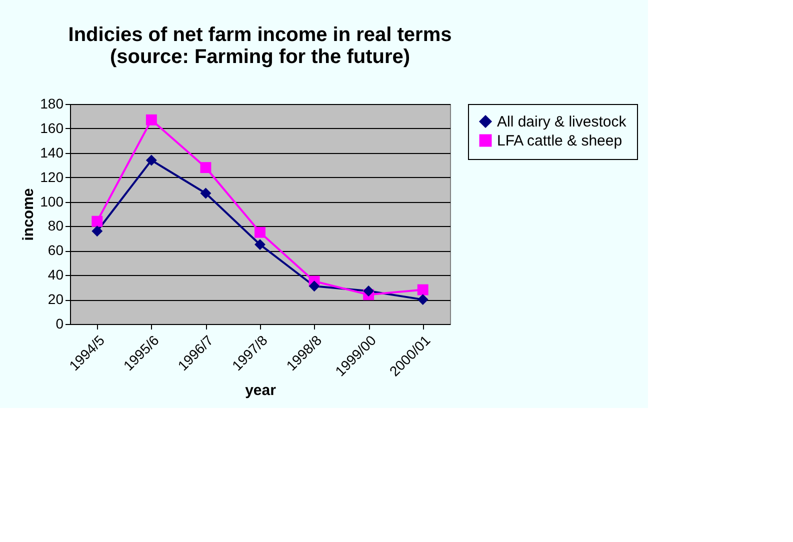  I want to click on y-tick-label: 100, so click(52, 201).